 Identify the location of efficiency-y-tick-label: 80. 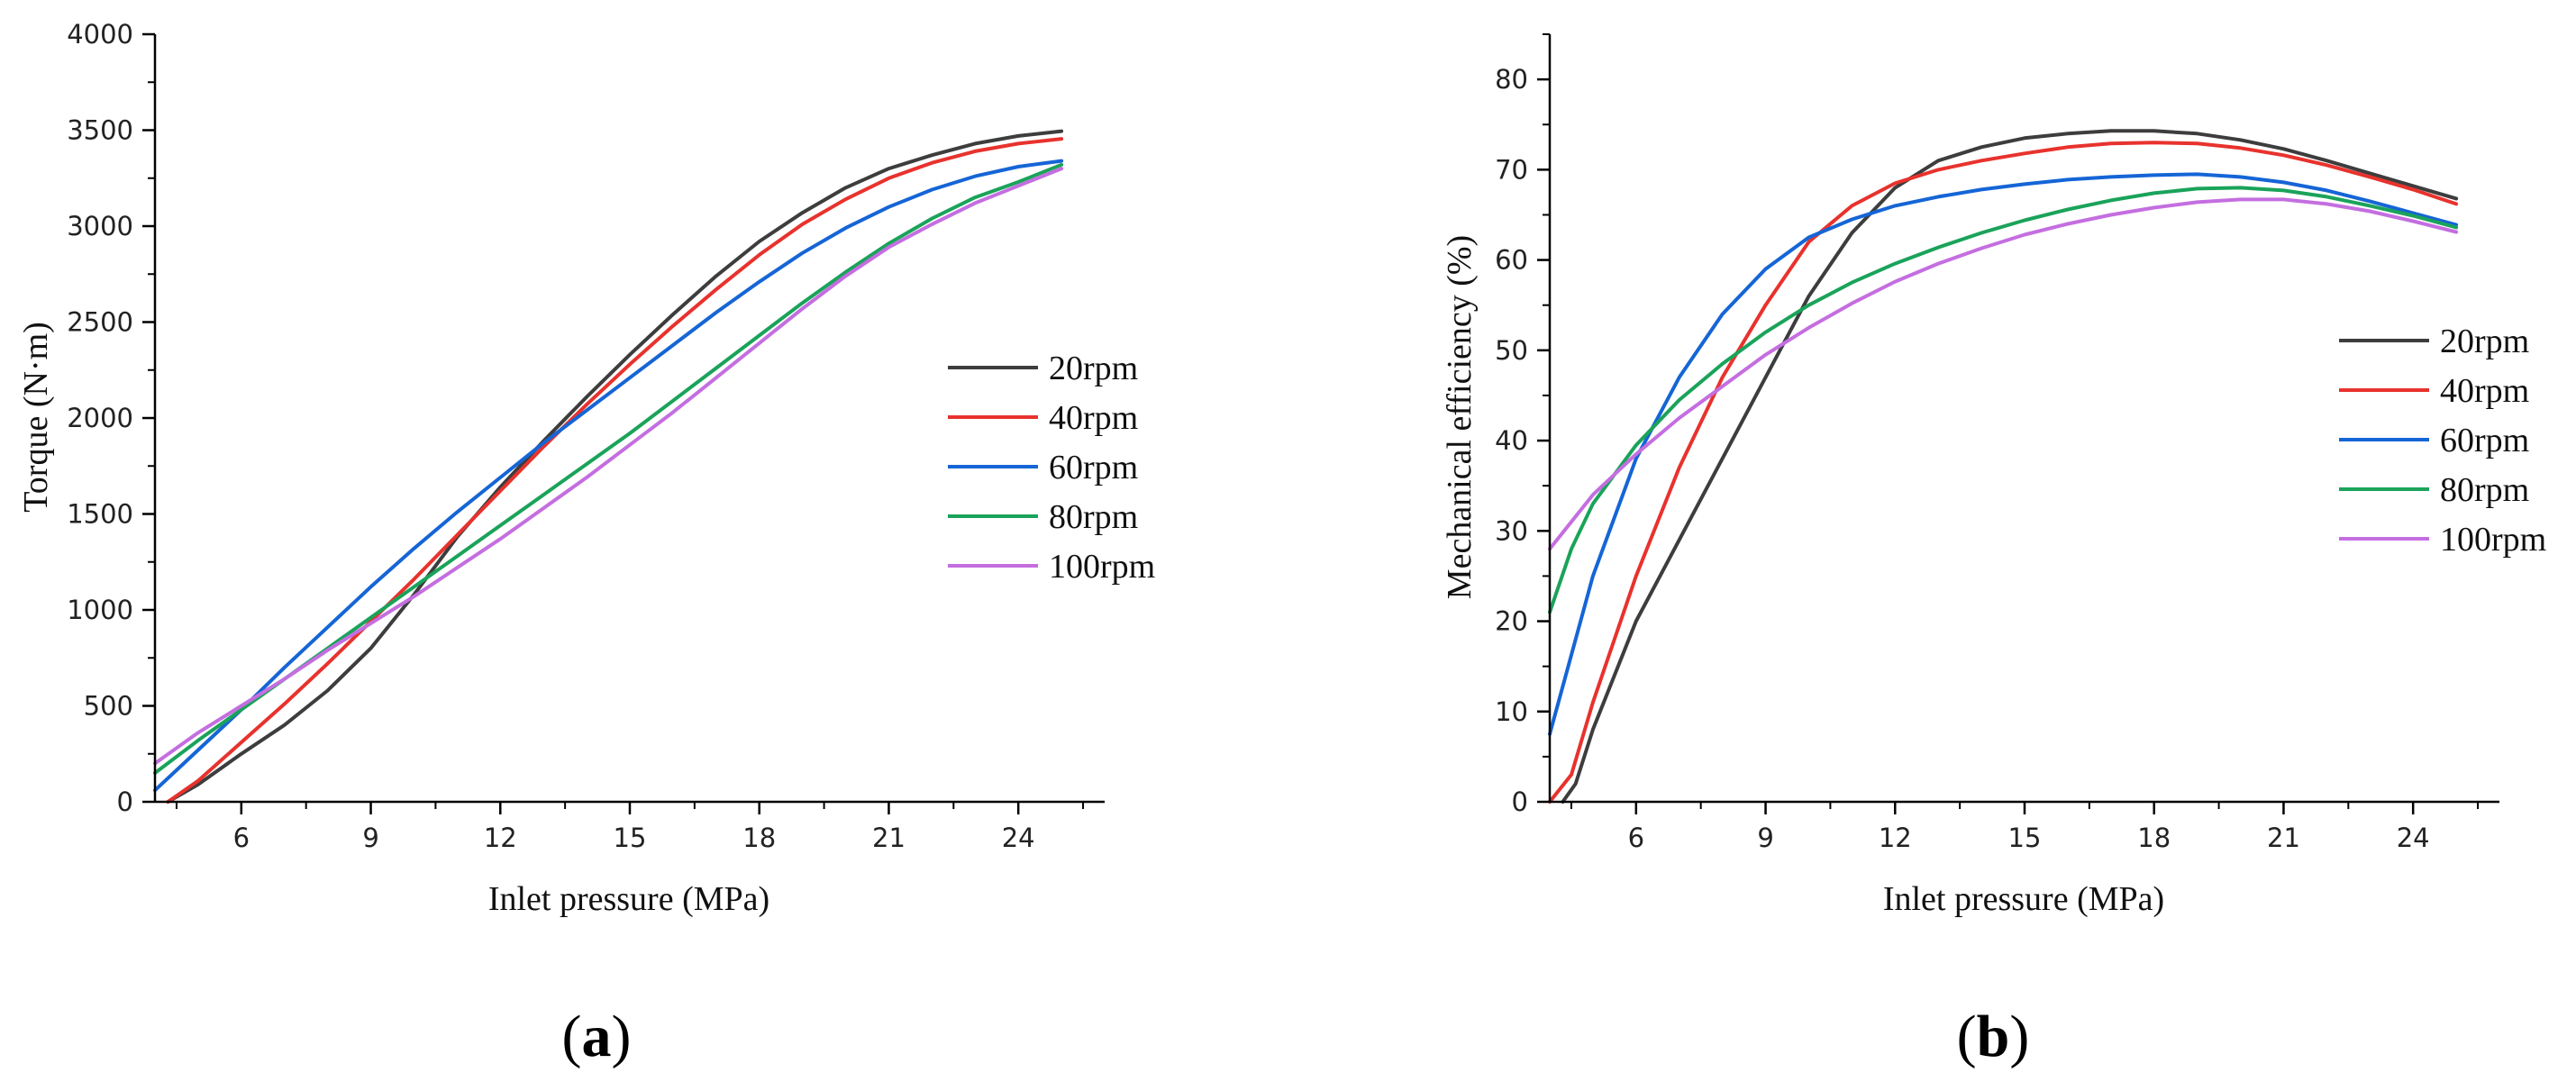
(1511, 79).